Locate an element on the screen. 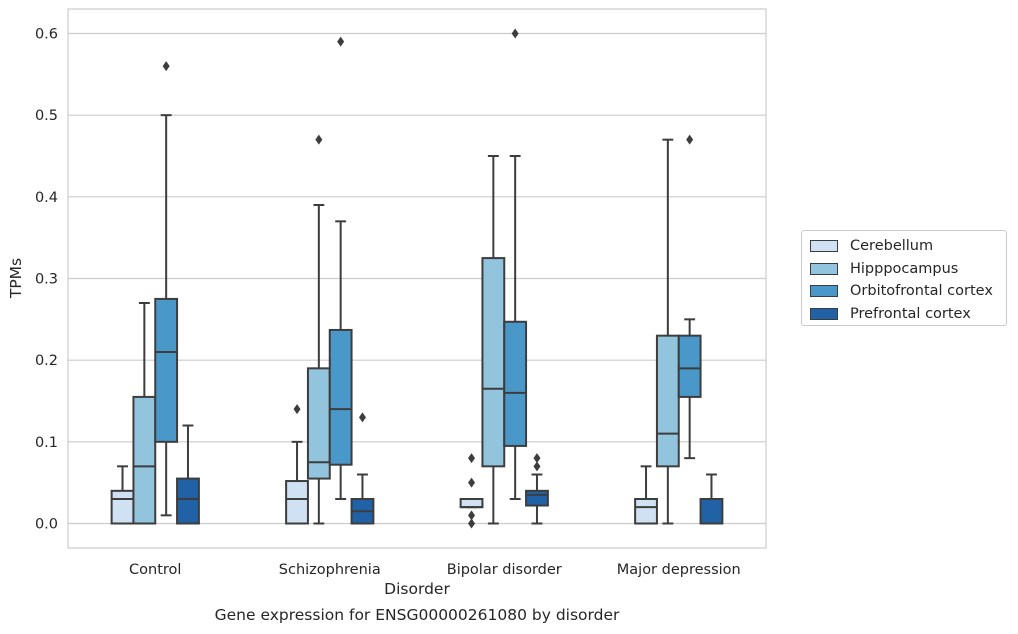 The height and width of the screenshot is (634, 1018). y-tick-label: 0.5 is located at coordinates (46, 116).